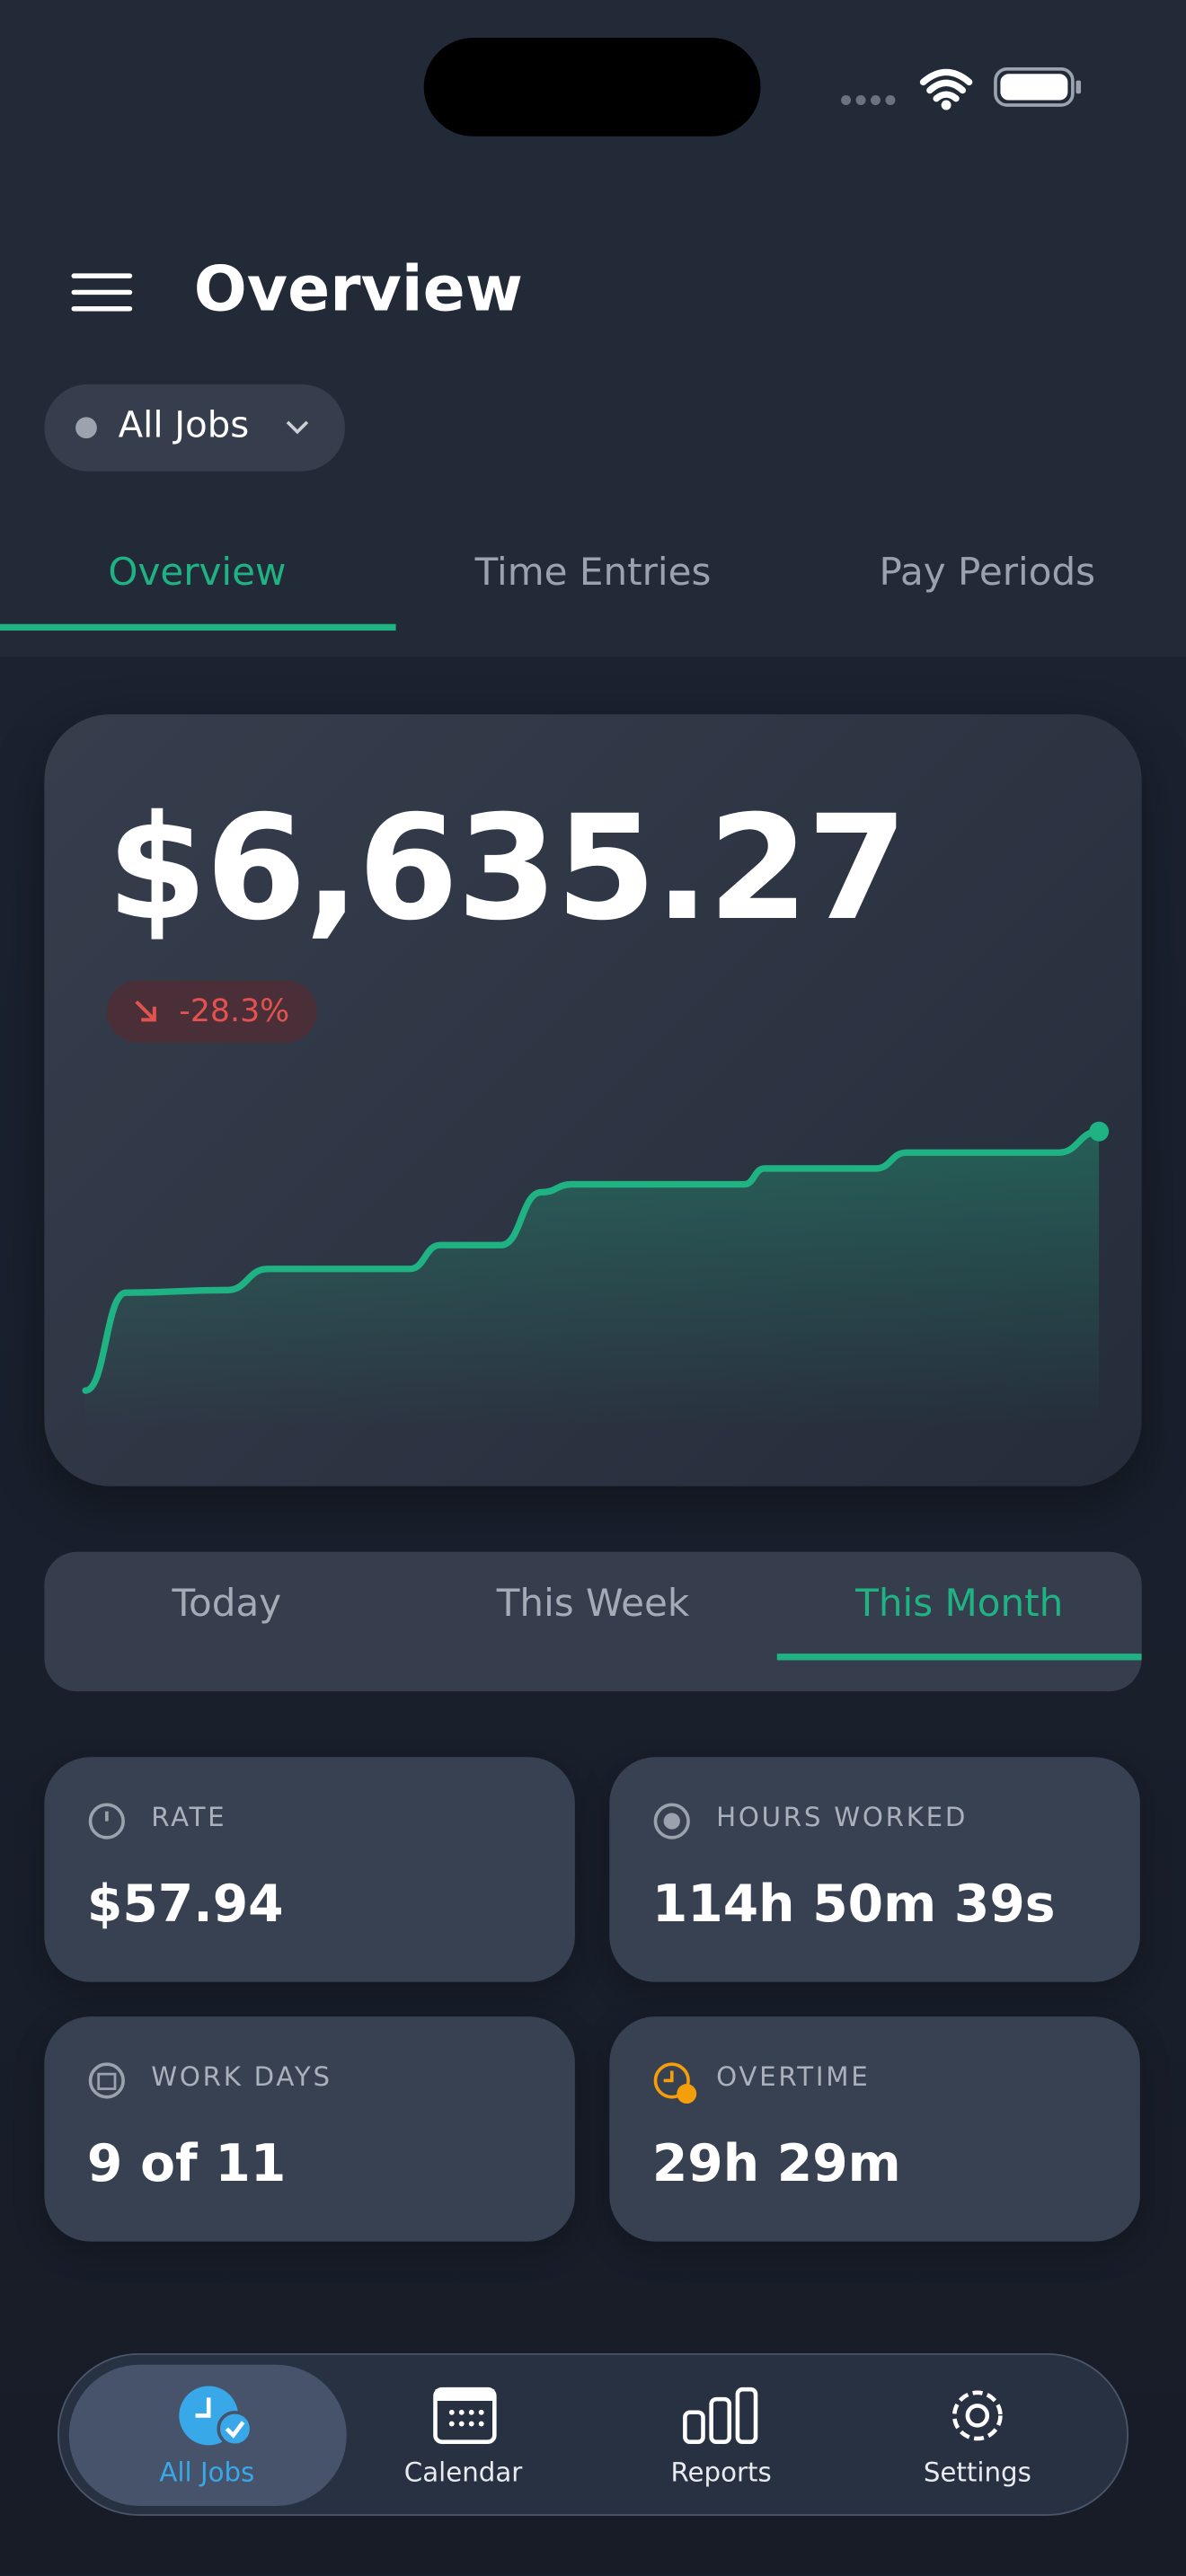 The width and height of the screenshot is (1186, 2576). I want to click on stat-card: RATE $57.94, so click(309, 1869).